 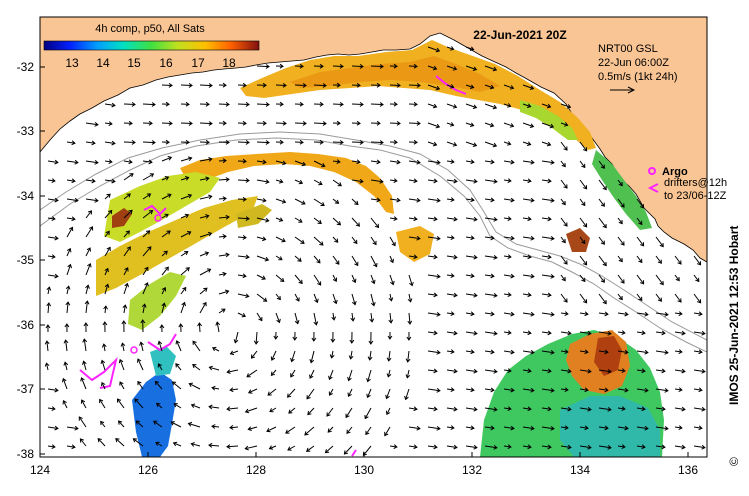 What do you see at coordinates (150, 29) in the screenshot?
I see `colorbar-title: 4h comp, p50, All Sats` at bounding box center [150, 29].